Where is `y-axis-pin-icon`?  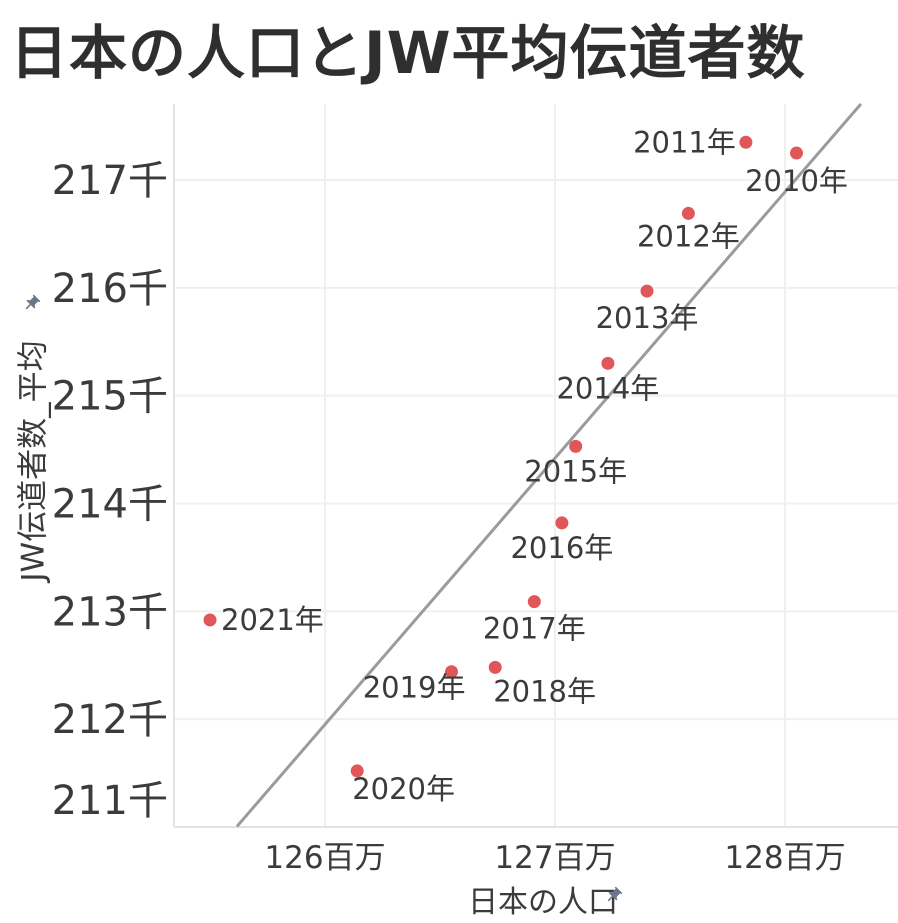
y-axis-pin-icon is located at coordinates (31, 303).